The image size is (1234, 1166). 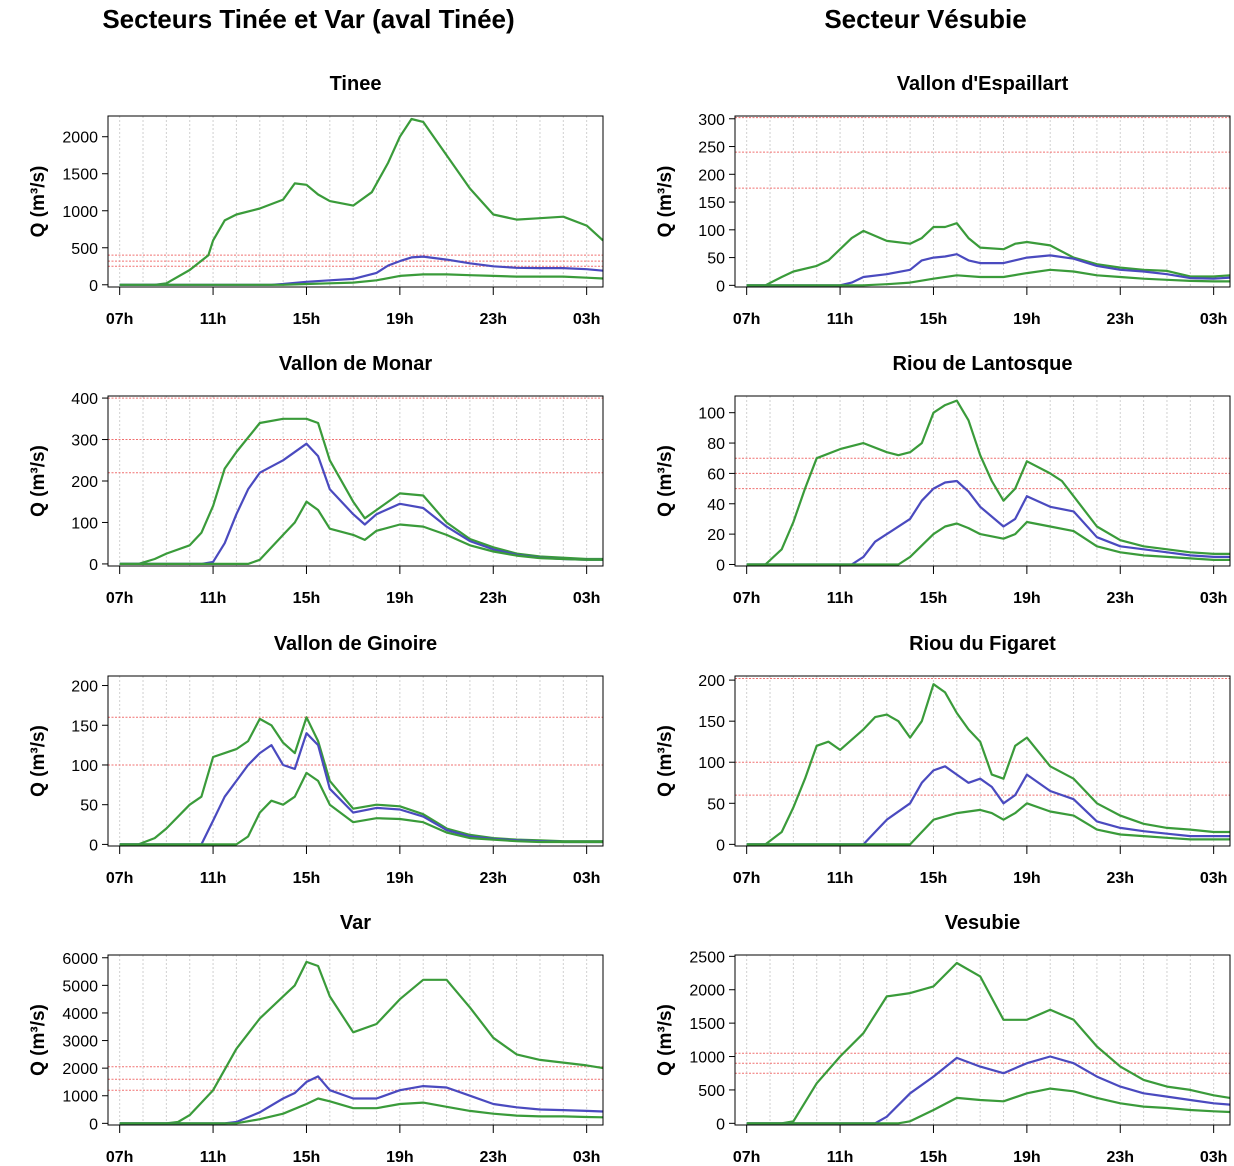 I want to click on chart-6-xtick-label: 03h, so click(x=587, y=1157).